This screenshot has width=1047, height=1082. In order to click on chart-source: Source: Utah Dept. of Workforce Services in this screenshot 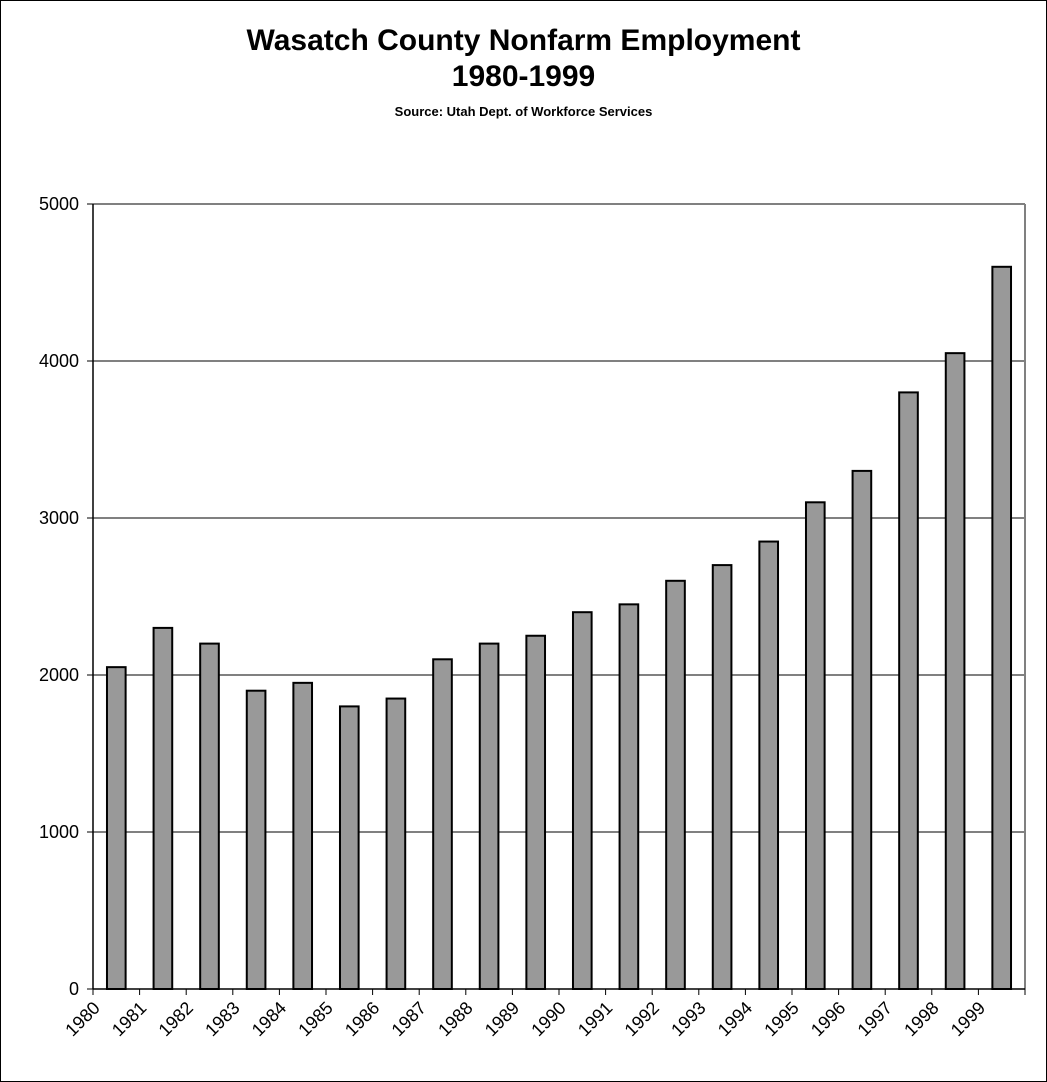, I will do `click(523, 111)`.